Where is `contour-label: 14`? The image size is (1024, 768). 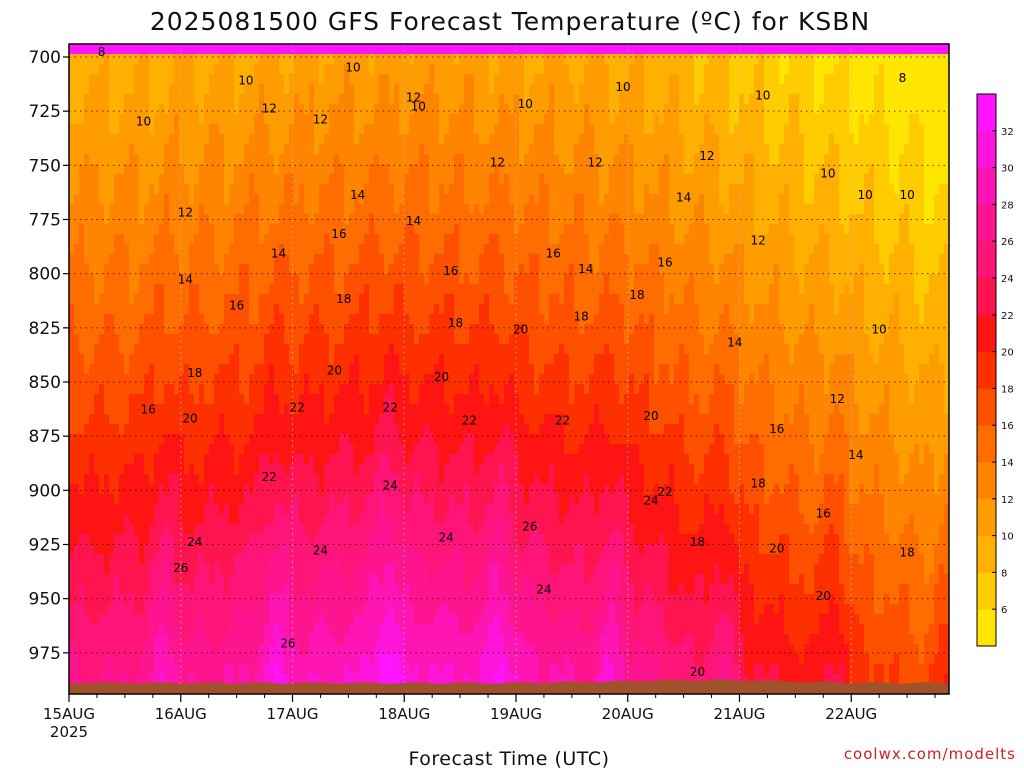 contour-label: 14 is located at coordinates (278, 254).